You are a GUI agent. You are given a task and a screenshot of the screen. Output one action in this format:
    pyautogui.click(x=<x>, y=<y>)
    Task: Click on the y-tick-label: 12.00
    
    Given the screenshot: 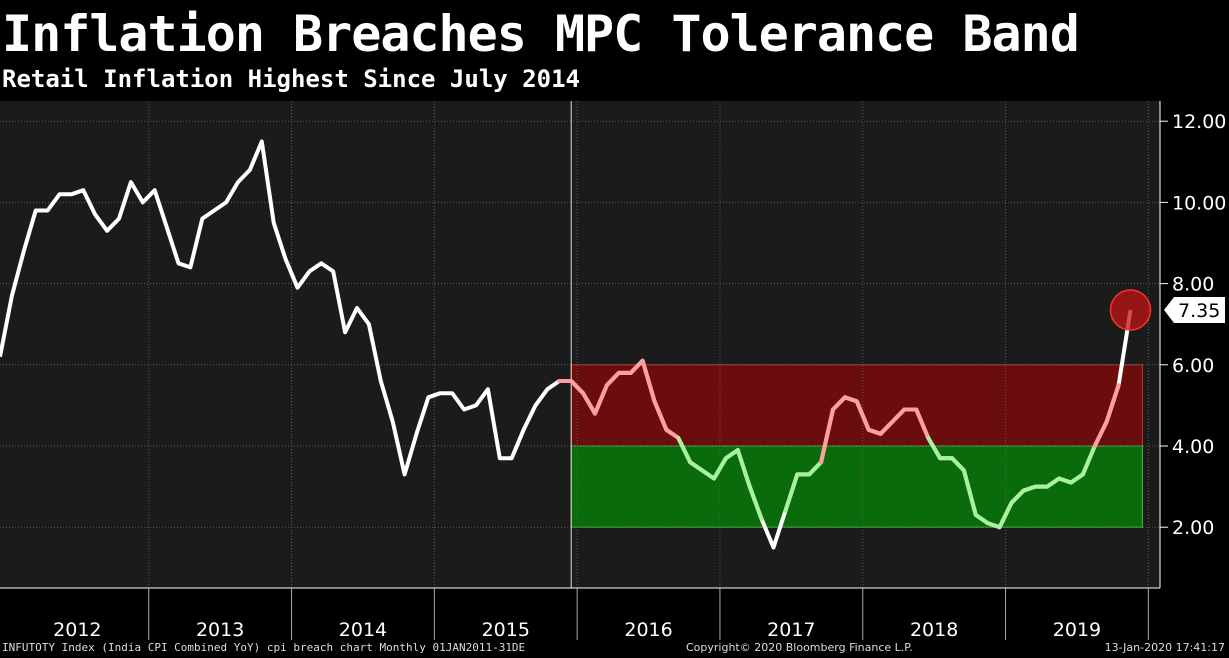 What is the action you would take?
    pyautogui.click(x=1199, y=122)
    